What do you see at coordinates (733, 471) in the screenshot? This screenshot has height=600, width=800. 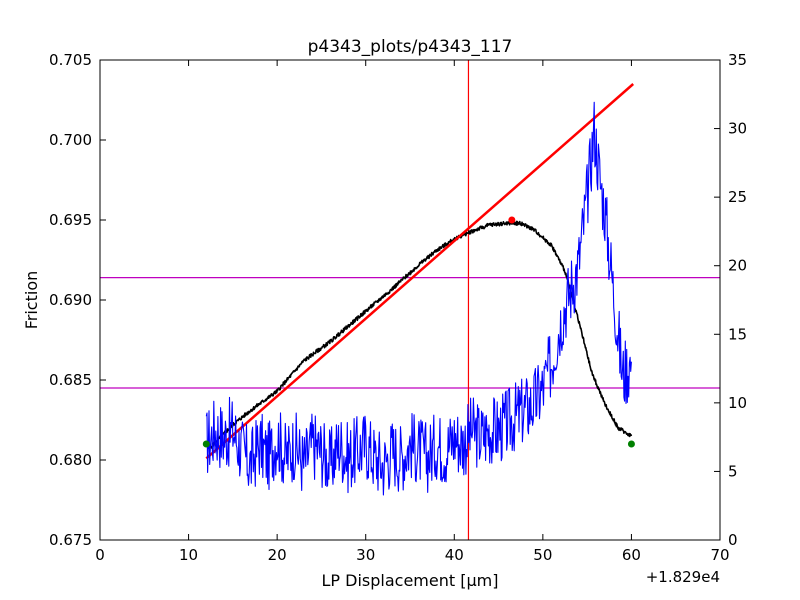 I see `y-right-tick-label-1: 5` at bounding box center [733, 471].